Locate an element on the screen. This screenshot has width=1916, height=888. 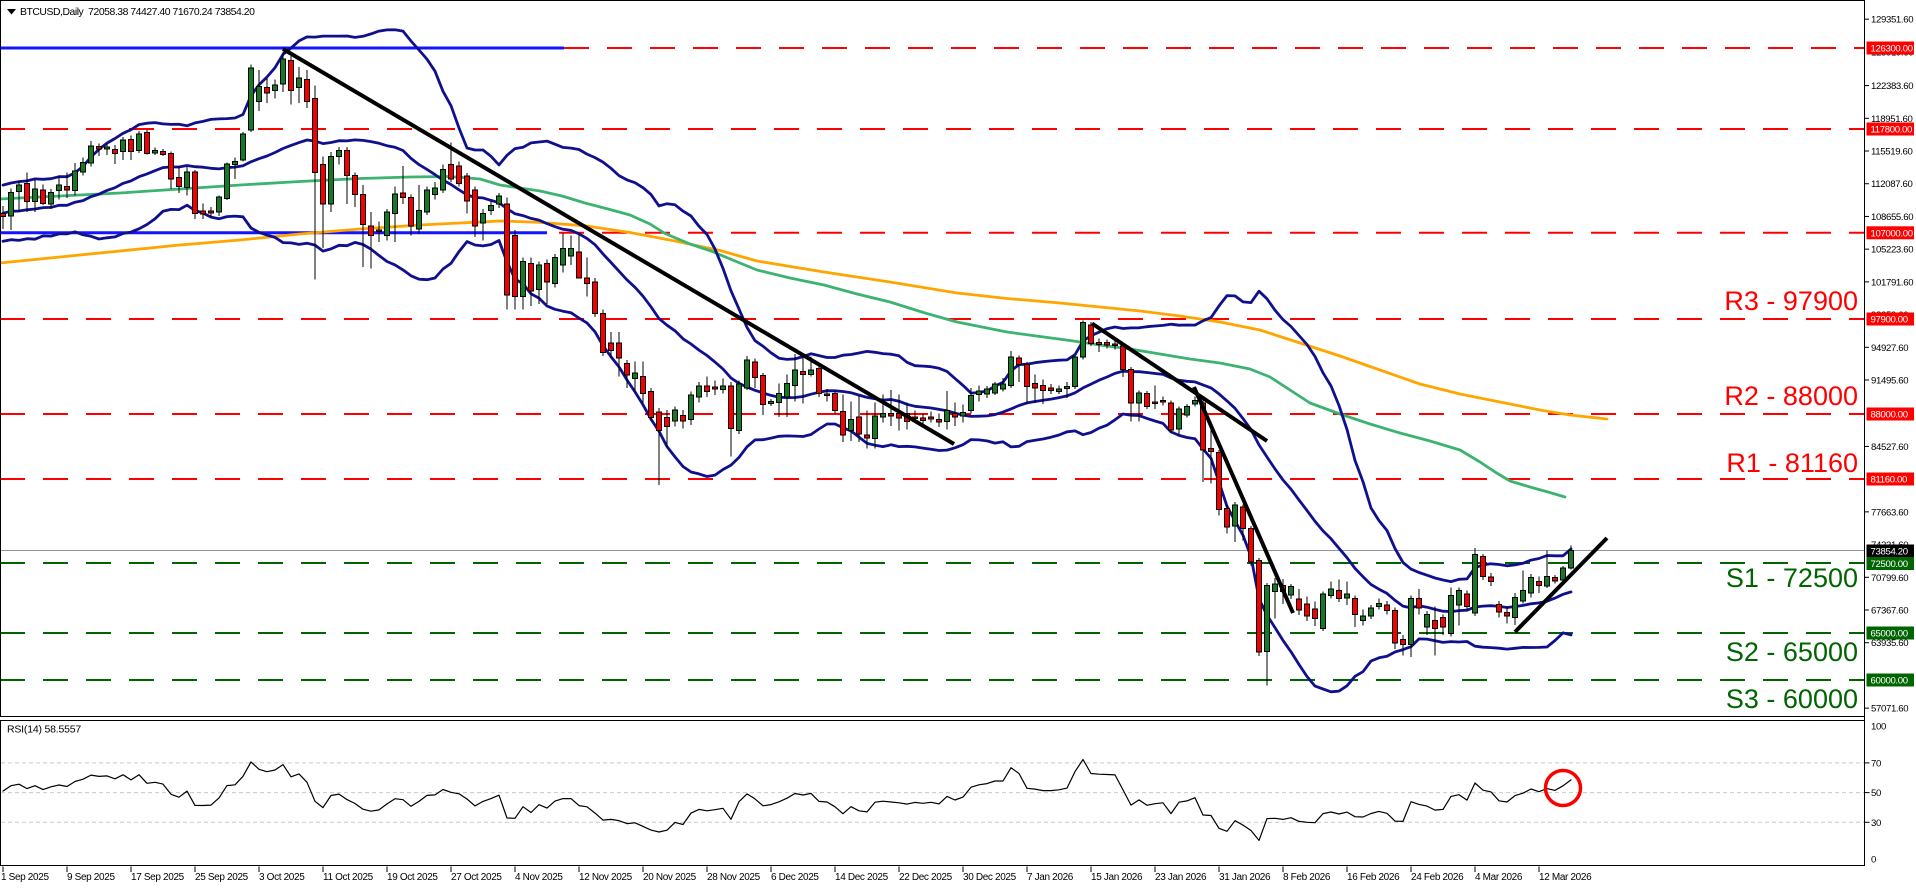
svg-text: R3 - 97900 is located at coordinates (1791, 301).